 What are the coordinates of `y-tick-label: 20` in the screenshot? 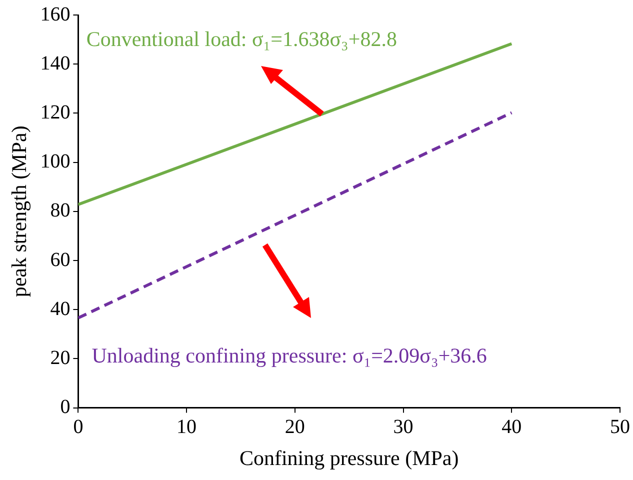 It's located at (60, 357).